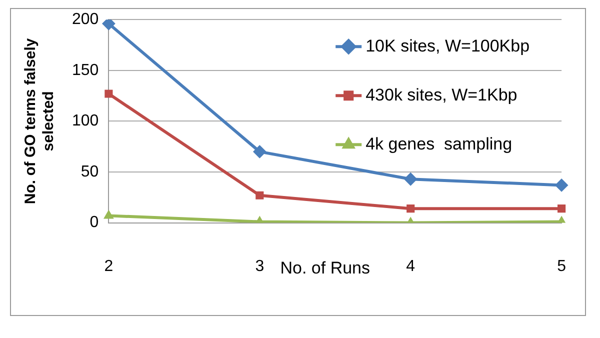  Describe the element at coordinates (85, 70) in the screenshot. I see `y-tick-label: 150` at that location.